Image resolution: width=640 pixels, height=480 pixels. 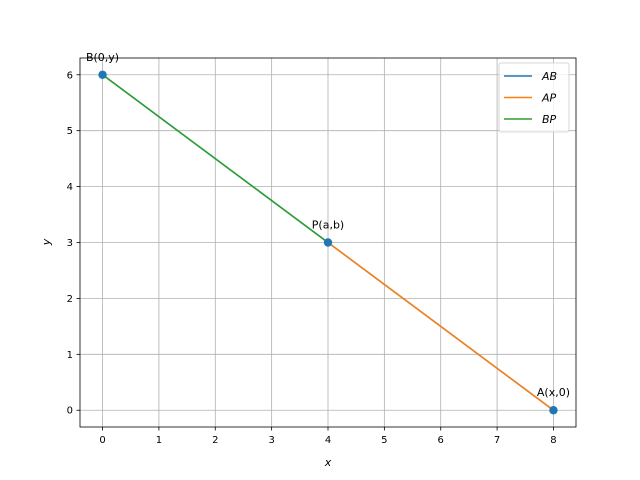 I want to click on x-tick-label: 5, so click(x=384, y=440).